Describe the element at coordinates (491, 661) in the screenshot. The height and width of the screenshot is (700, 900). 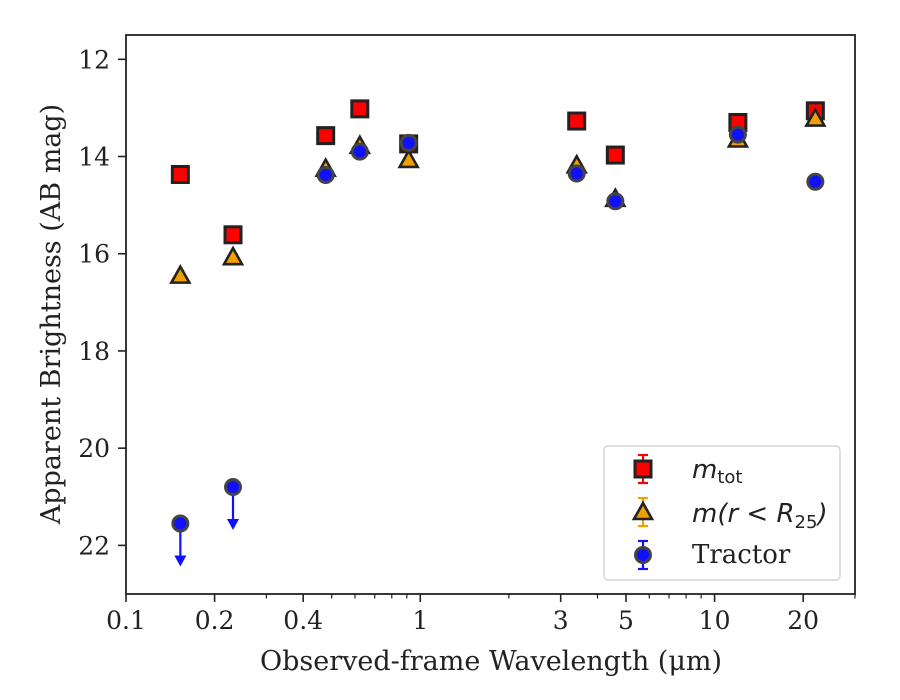
I see `x-axis-label: Observed-frame Wavelength (μm)` at that location.